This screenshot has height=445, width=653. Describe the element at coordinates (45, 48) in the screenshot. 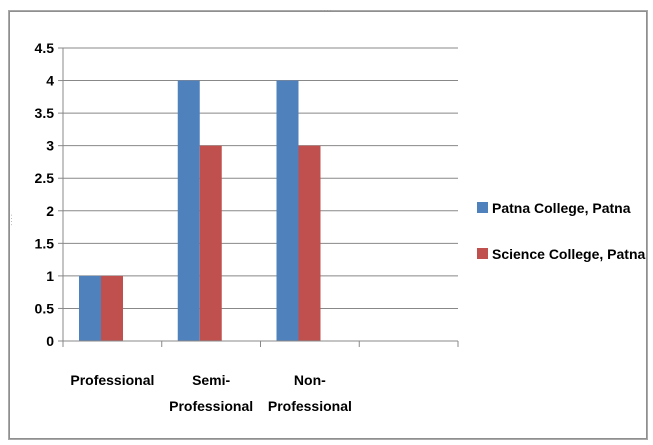

I see `y-tick-label: 4.5` at that location.